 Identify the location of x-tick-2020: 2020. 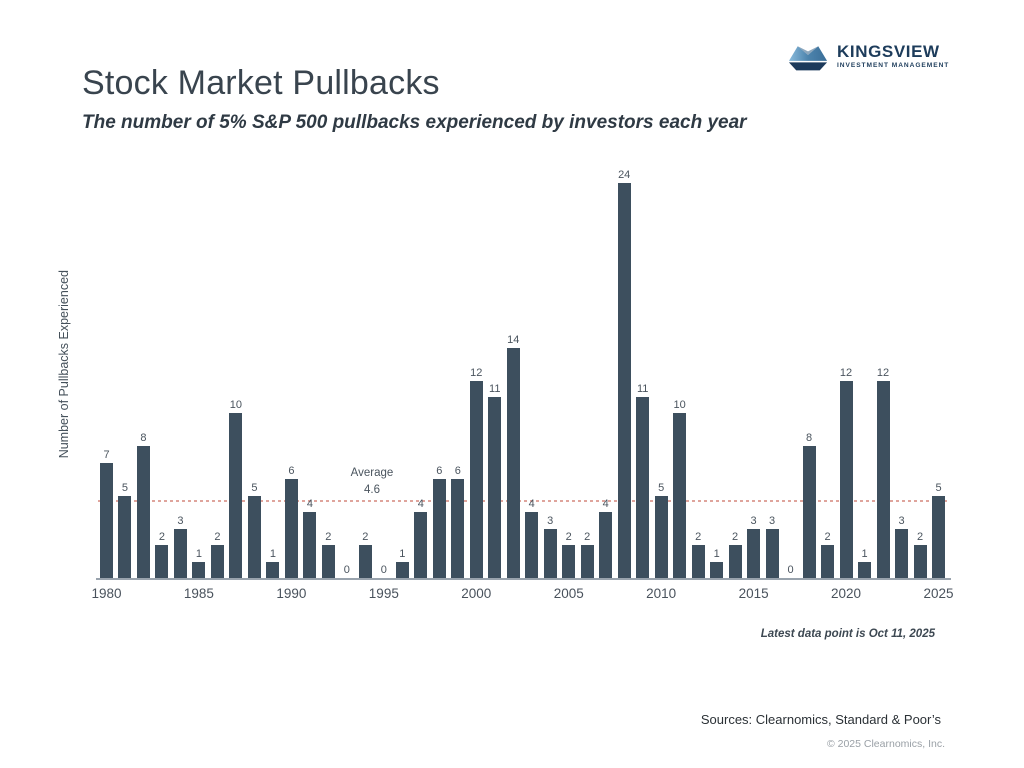
(846, 593).